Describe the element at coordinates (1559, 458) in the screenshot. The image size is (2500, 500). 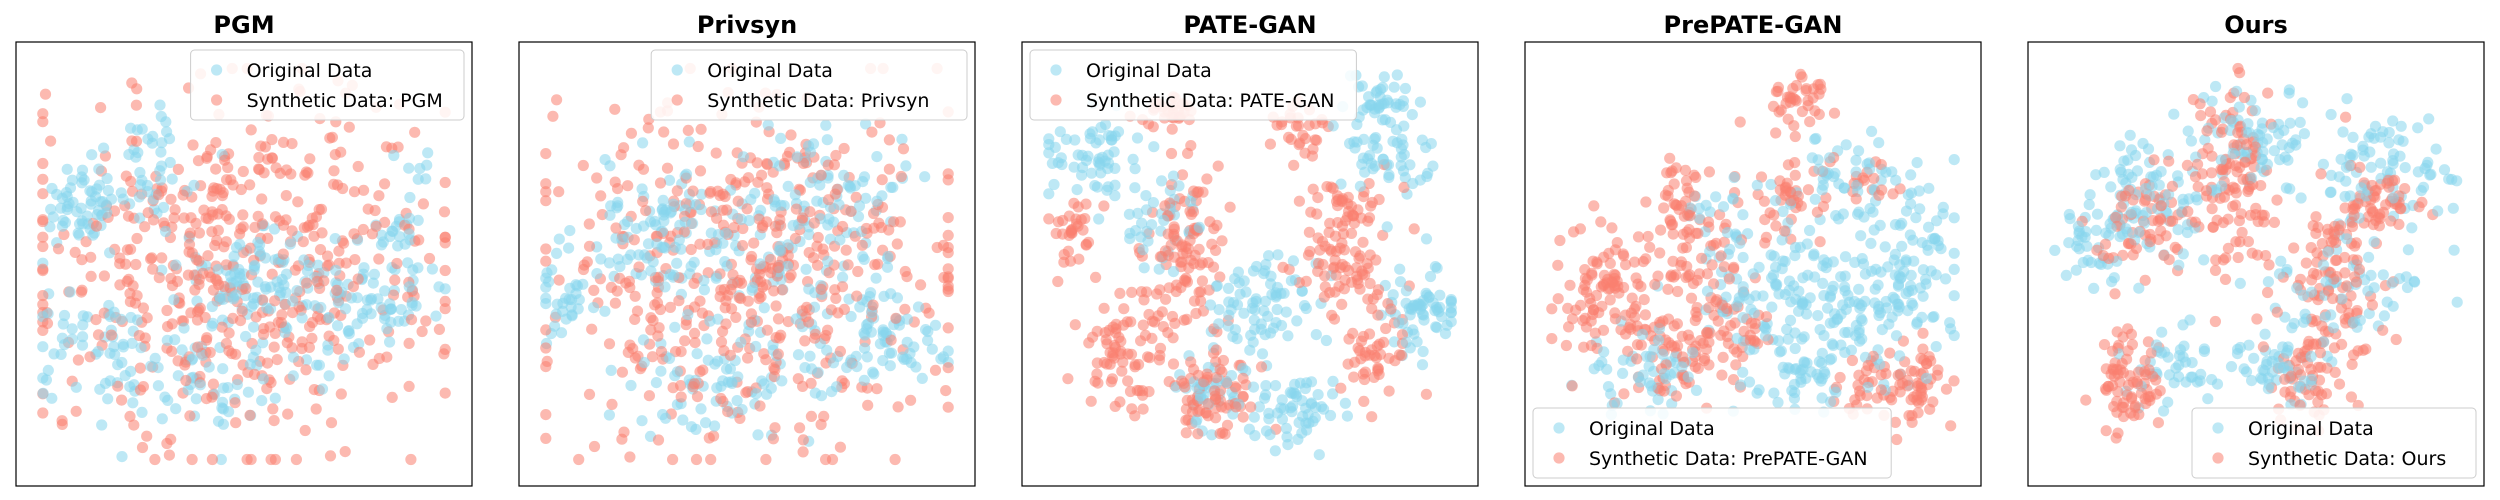
I see `legend-marker-synthetic` at that location.